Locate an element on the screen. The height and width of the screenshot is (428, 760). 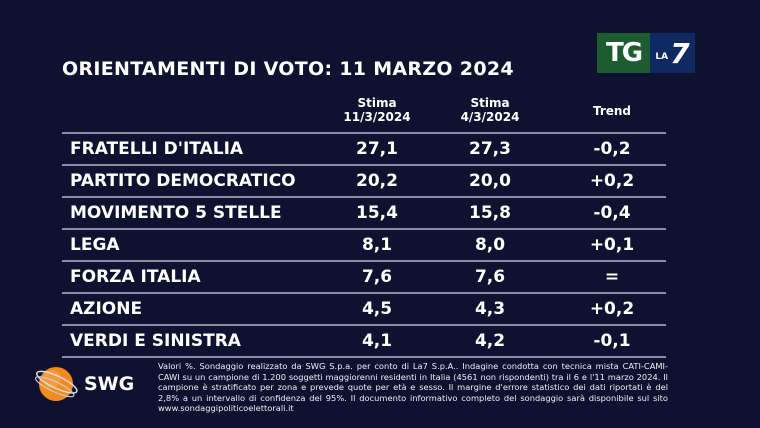
previous-estimate: 4,3 is located at coordinates (490, 309).